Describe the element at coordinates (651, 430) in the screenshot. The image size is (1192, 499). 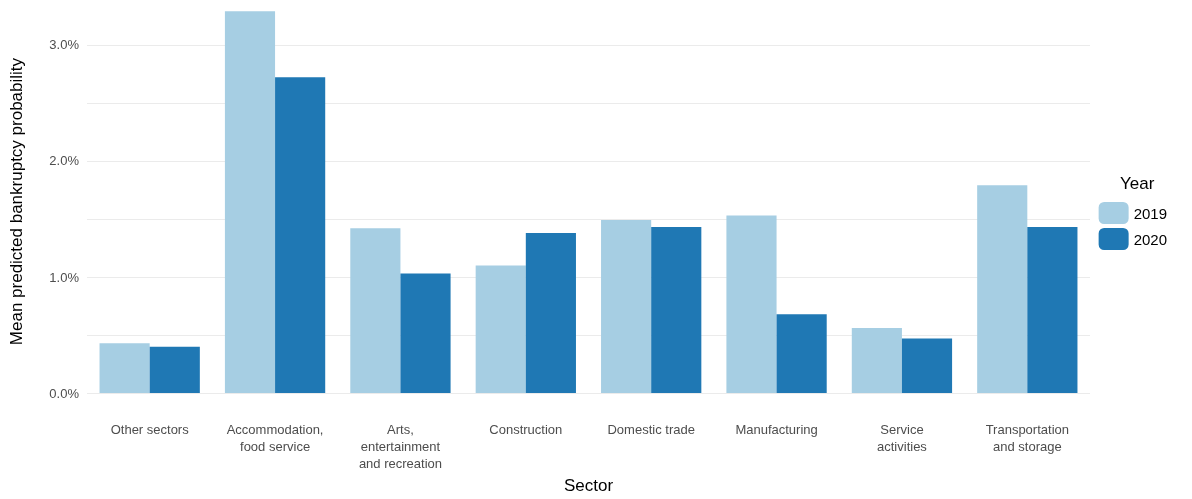
I see `x-tick-label: Domestic trade` at that location.